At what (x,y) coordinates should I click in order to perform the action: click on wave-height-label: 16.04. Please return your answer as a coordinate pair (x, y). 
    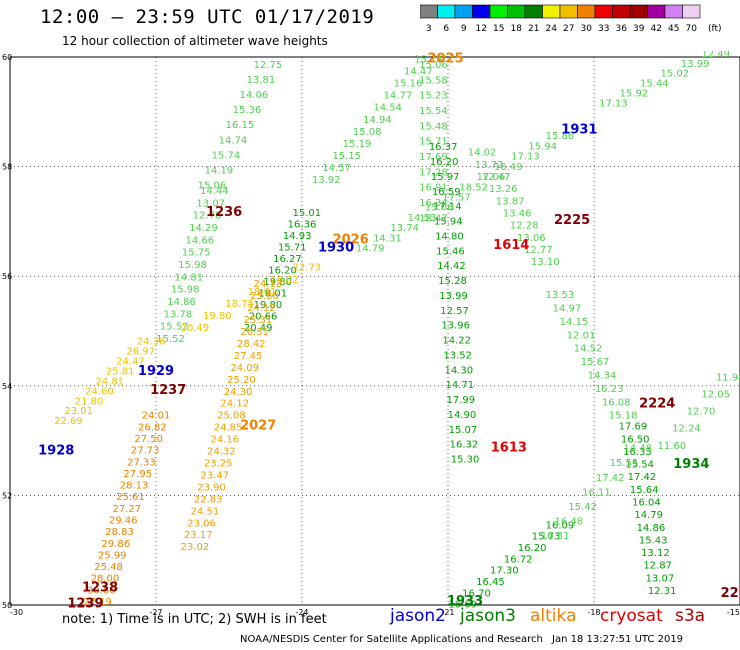
    Looking at the image, I should click on (646, 503).